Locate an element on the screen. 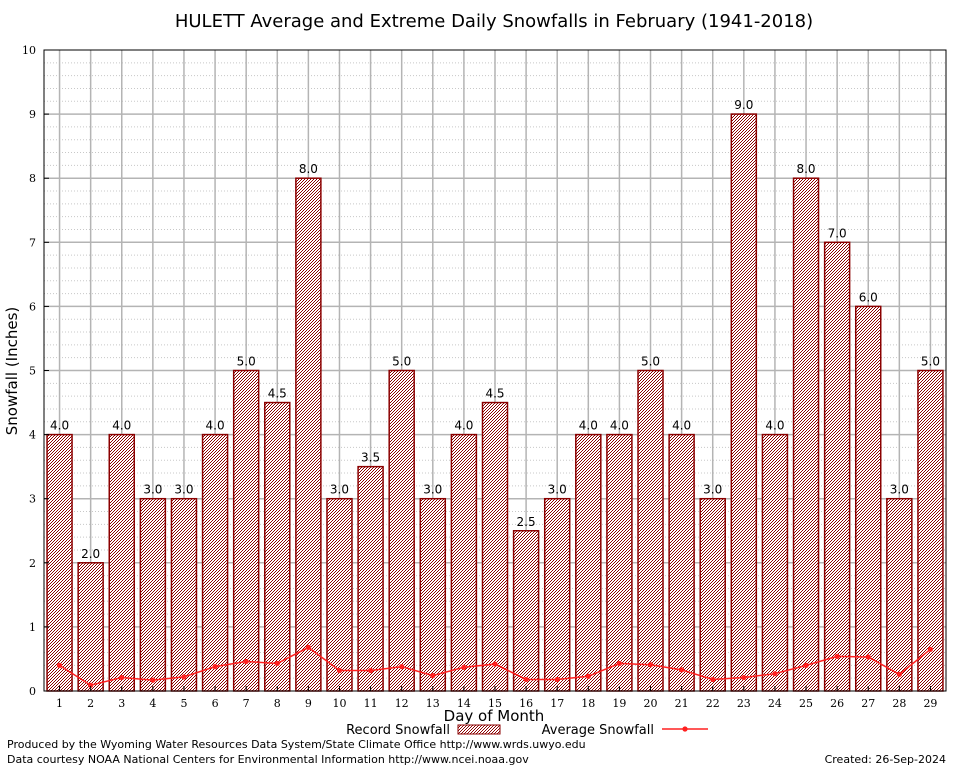 The height and width of the screenshot is (768, 954). x-tick-label: 8 is located at coordinates (277, 703).